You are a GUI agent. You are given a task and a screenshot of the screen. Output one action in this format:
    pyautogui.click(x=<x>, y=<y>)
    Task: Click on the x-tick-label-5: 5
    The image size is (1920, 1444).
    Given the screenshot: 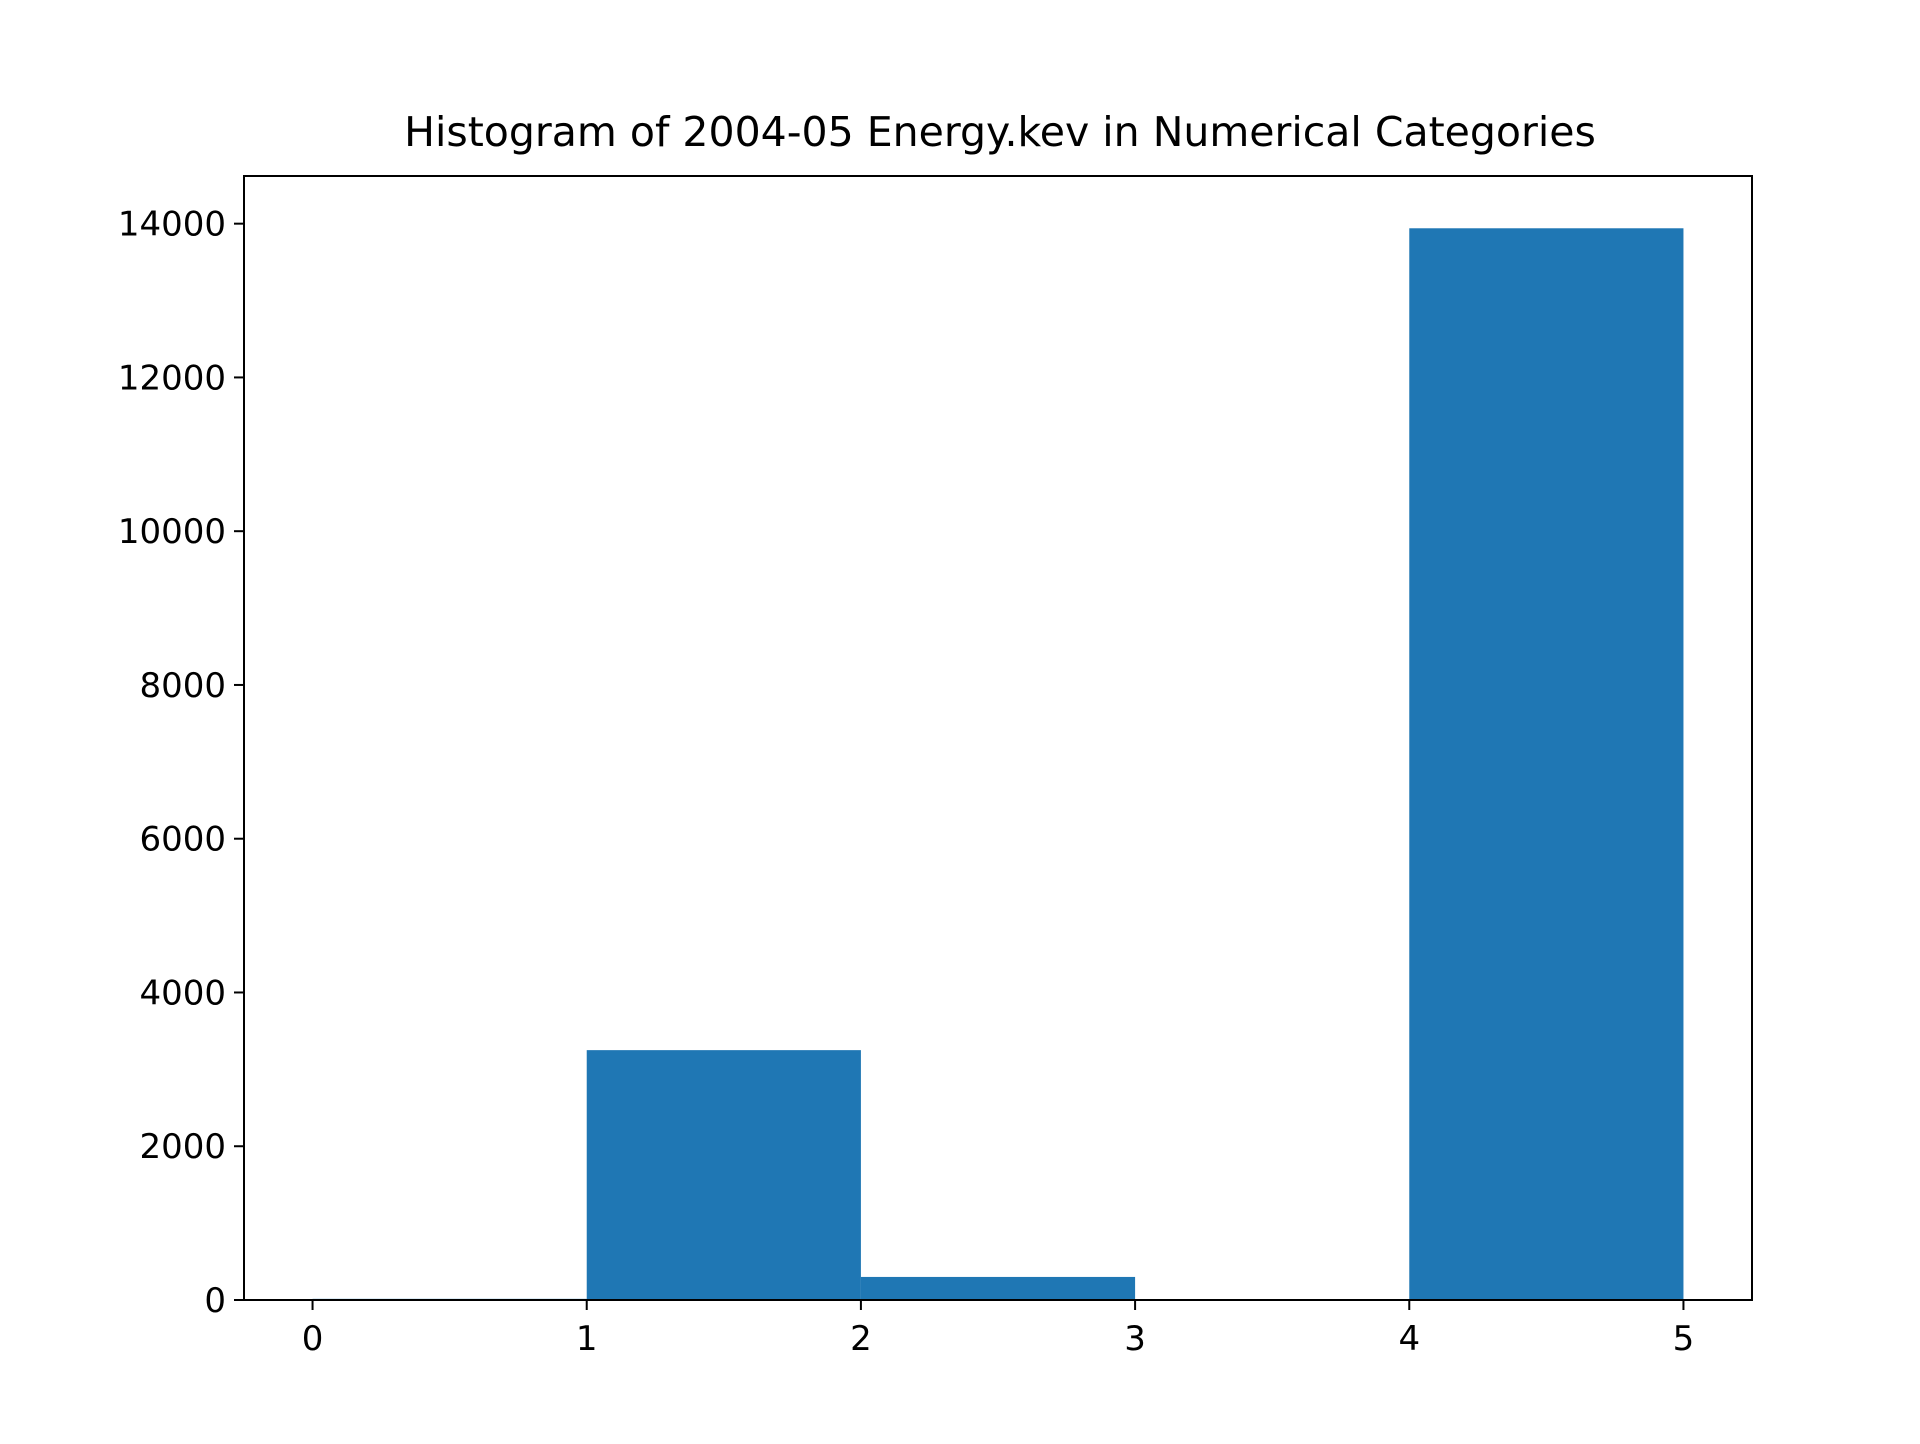 What is the action you would take?
    pyautogui.click(x=1684, y=1339)
    